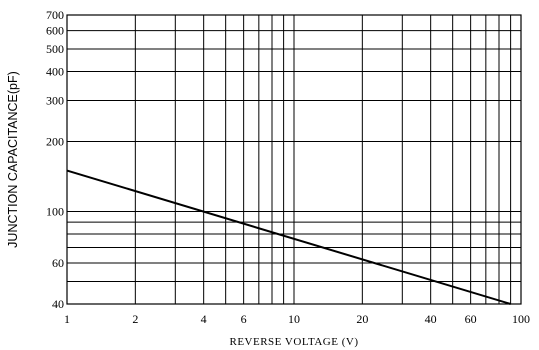 The width and height of the screenshot is (539, 350). I want to click on x-tick-label: 60, so click(471, 319).